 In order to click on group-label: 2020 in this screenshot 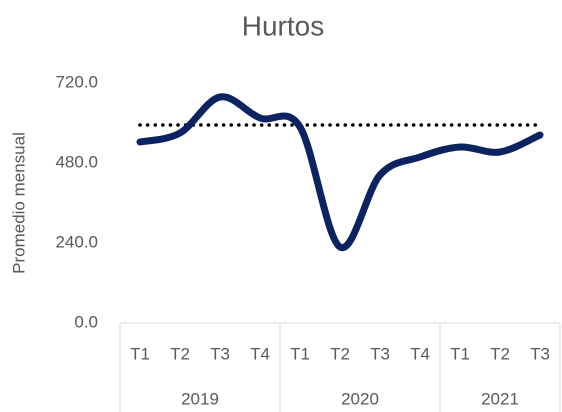, I will do `click(360, 398)`.